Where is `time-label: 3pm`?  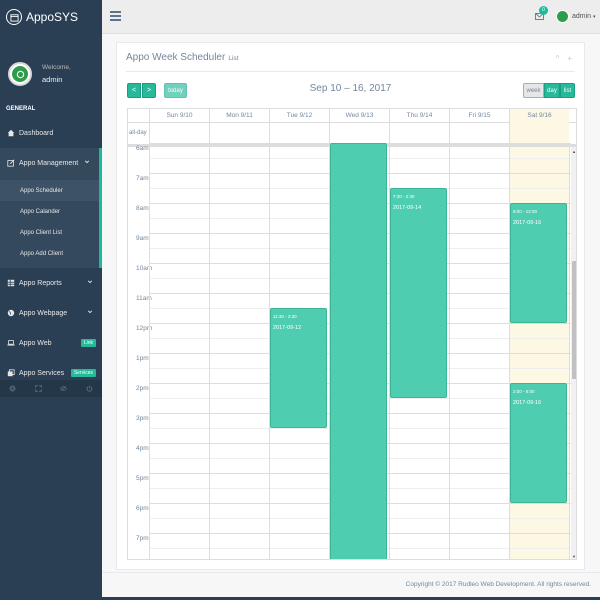
time-label: 3pm is located at coordinates (142, 418).